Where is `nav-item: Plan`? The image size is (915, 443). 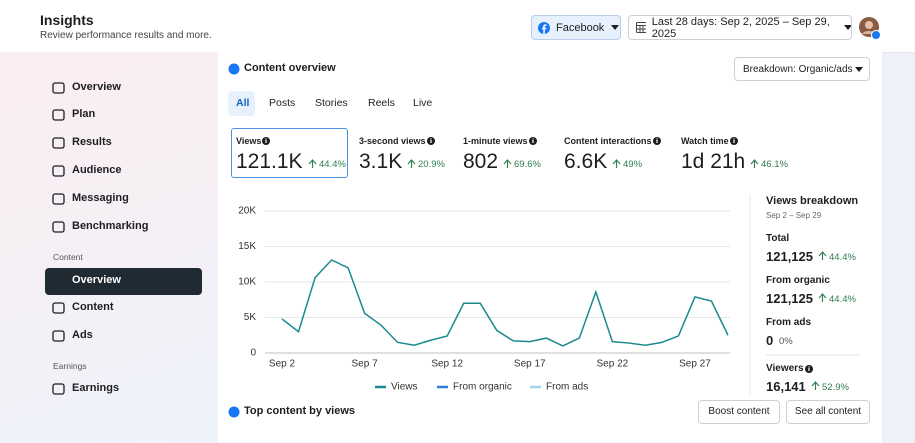 nav-item: Plan is located at coordinates (84, 114).